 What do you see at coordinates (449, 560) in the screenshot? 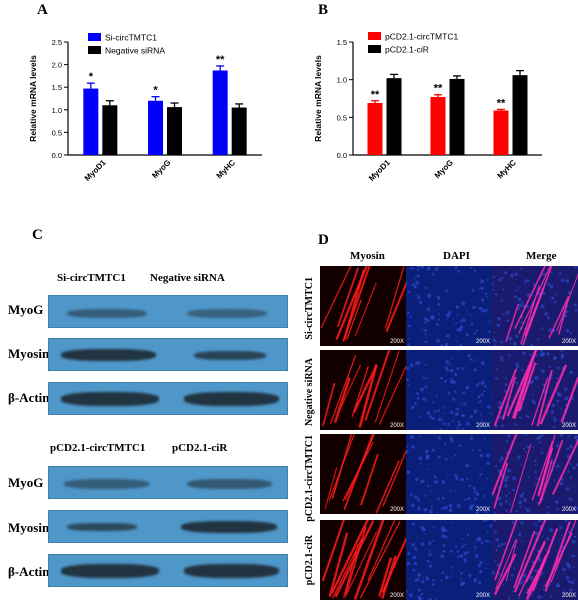
I see `micro-background` at bounding box center [449, 560].